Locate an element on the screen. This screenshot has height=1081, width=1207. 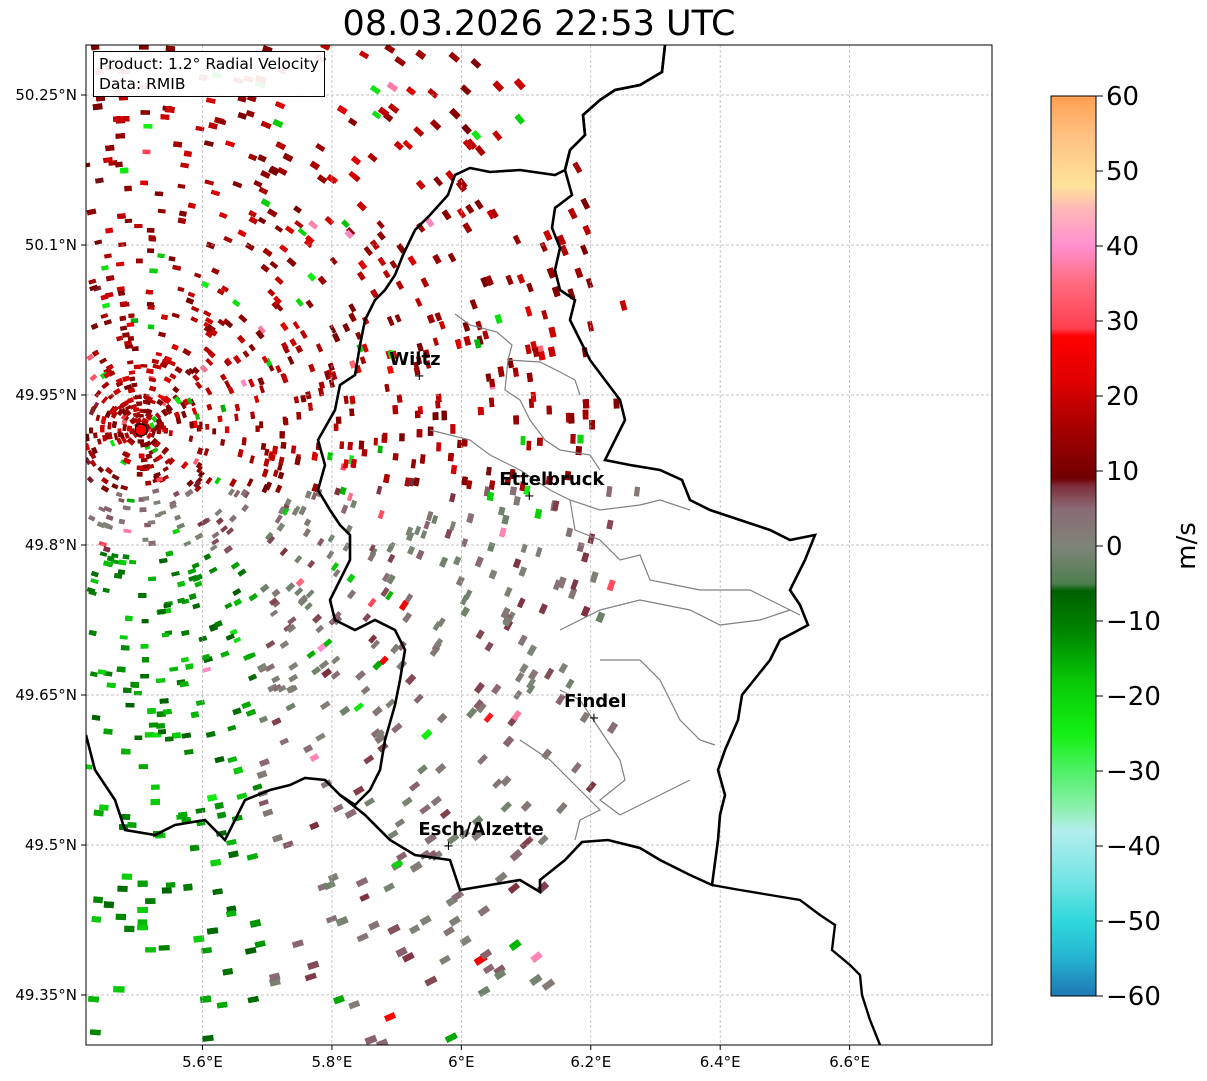
city-marker: +Ettelbruck is located at coordinates (552, 486).